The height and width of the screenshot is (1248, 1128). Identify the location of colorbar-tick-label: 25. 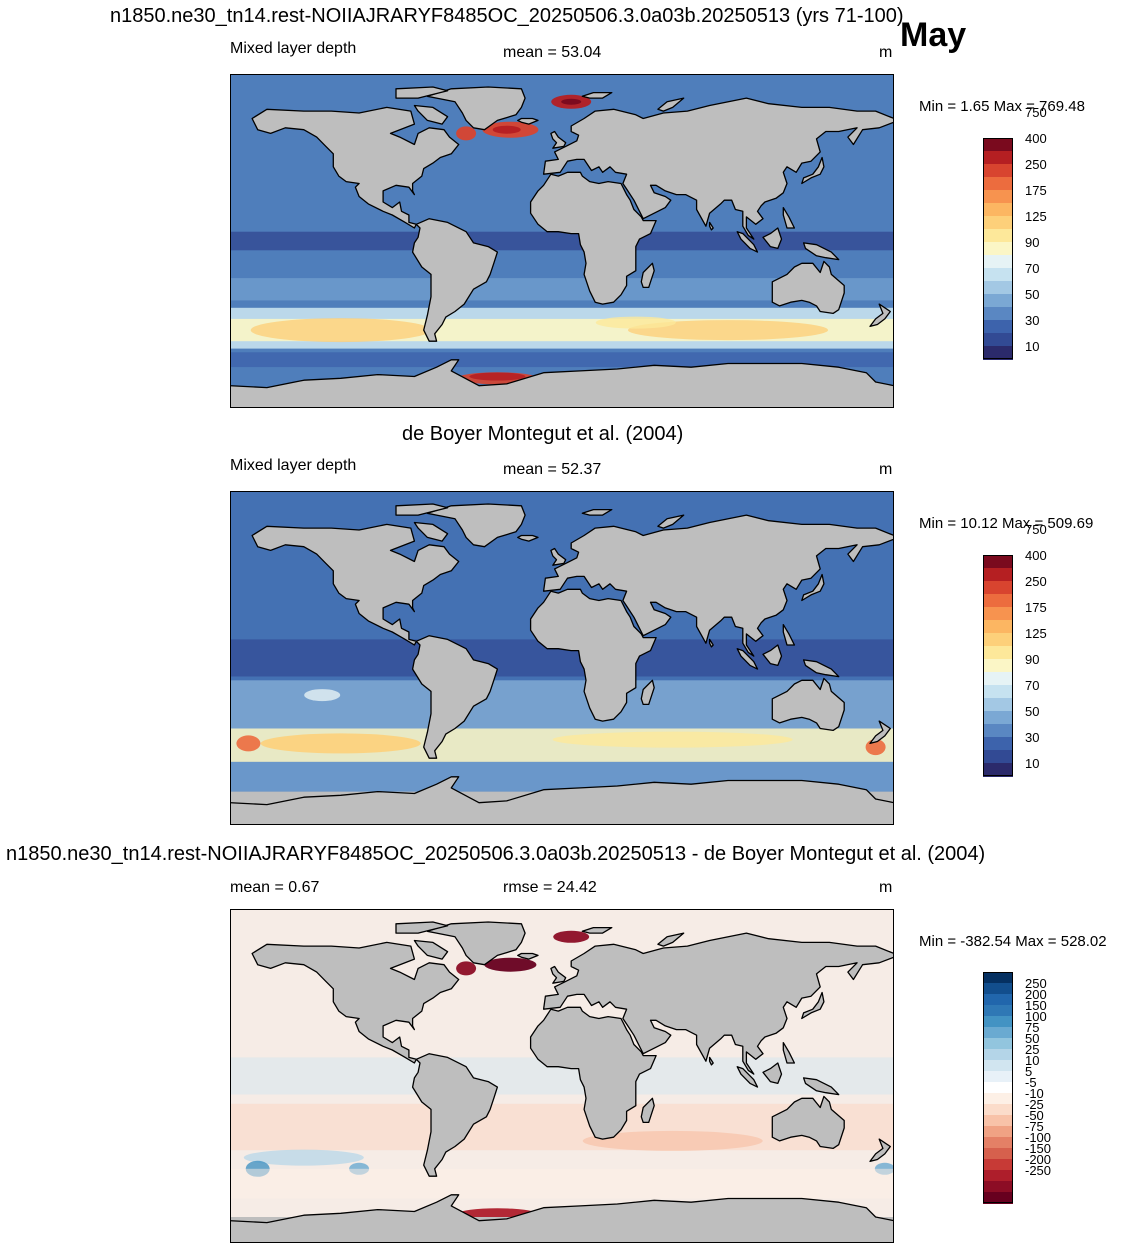
(1032, 1049).